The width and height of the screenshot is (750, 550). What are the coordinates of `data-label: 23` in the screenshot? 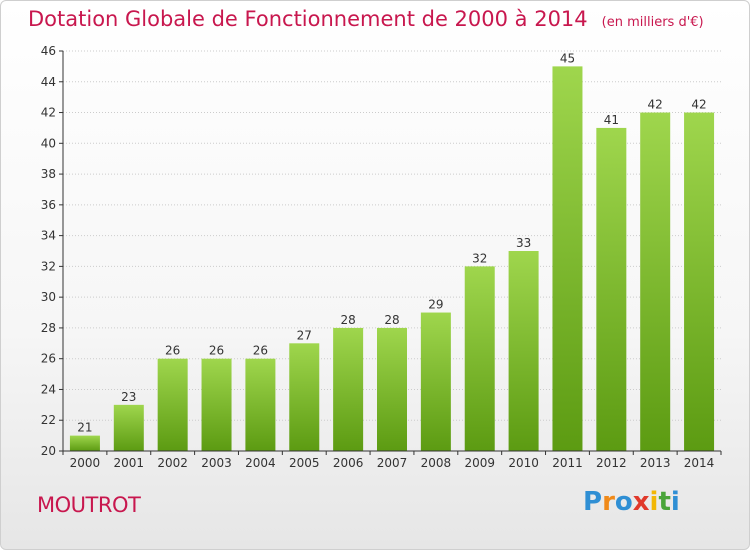 It's located at (128, 397).